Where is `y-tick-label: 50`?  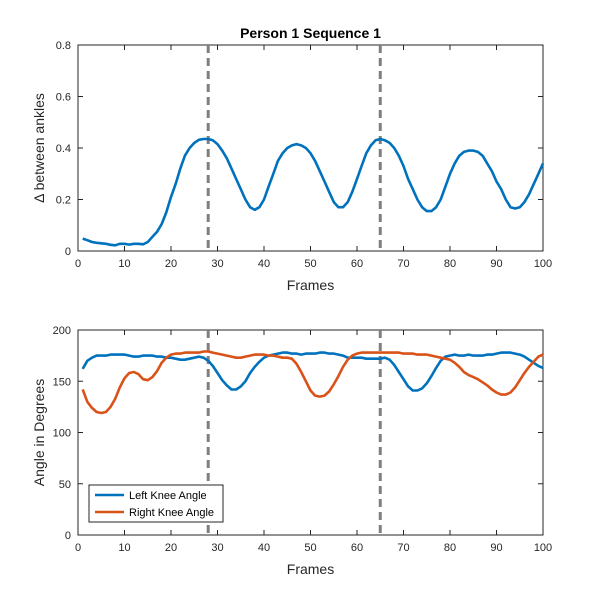
y-tick-label: 50 is located at coordinates (65, 485).